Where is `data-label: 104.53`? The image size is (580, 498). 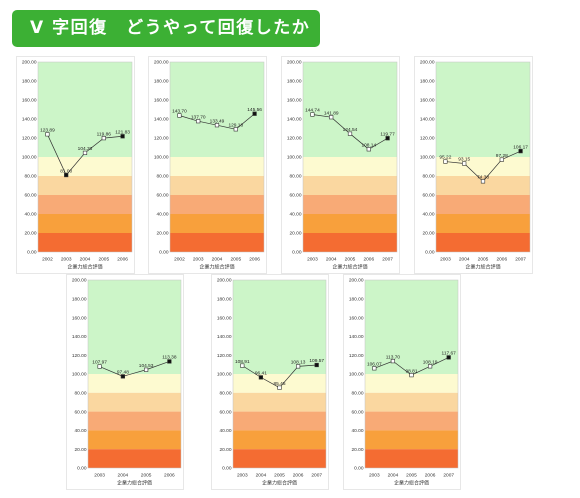
data-label: 104.53 is located at coordinates (146, 366).